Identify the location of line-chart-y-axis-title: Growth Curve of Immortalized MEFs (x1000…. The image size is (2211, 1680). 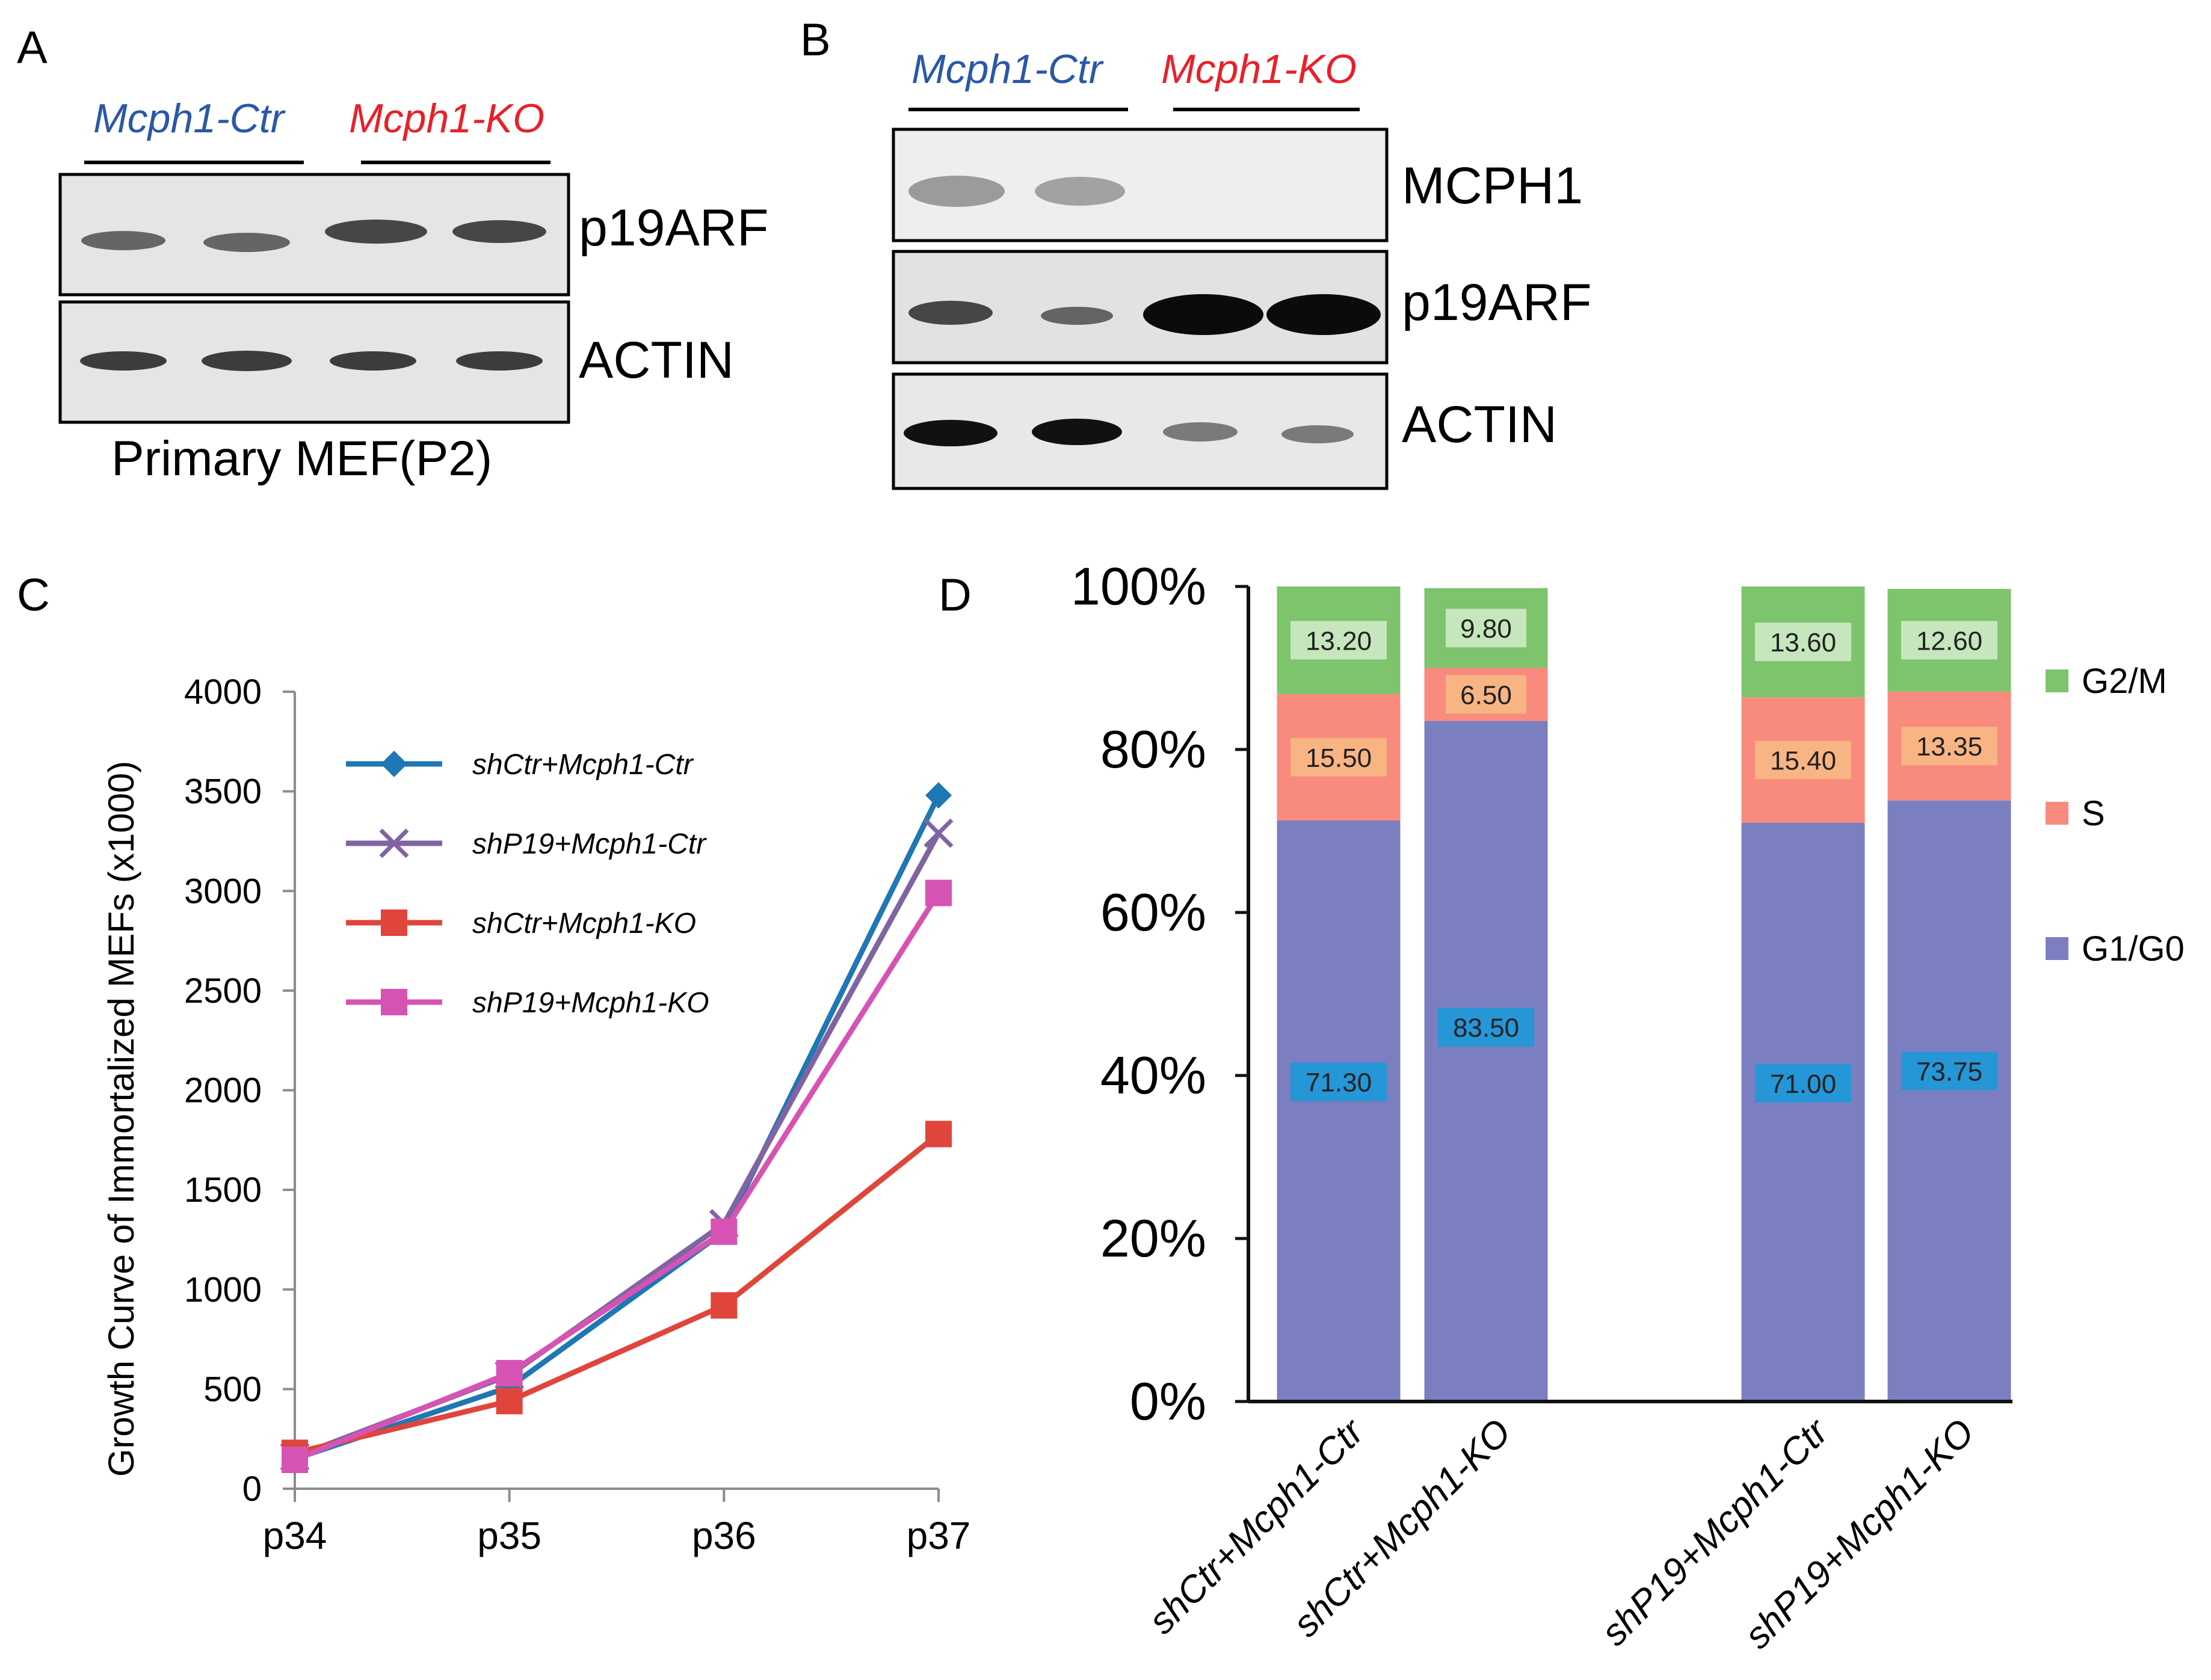
(121, 1119).